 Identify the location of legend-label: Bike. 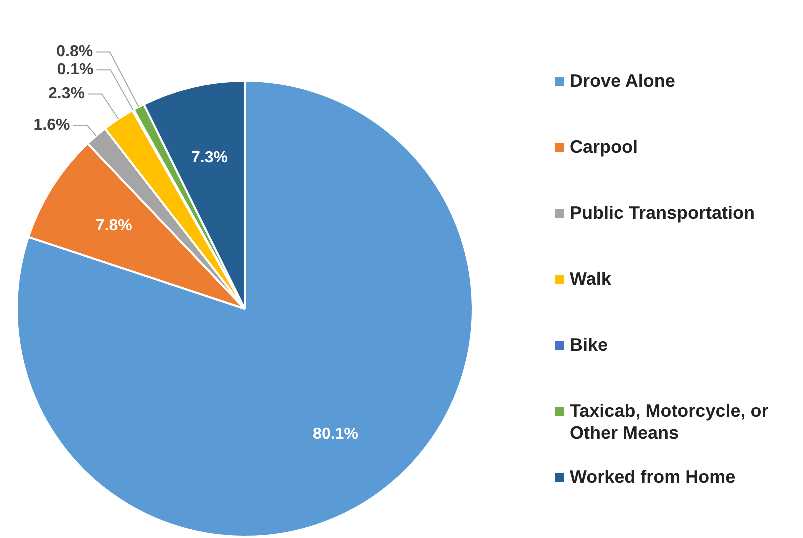
(589, 345).